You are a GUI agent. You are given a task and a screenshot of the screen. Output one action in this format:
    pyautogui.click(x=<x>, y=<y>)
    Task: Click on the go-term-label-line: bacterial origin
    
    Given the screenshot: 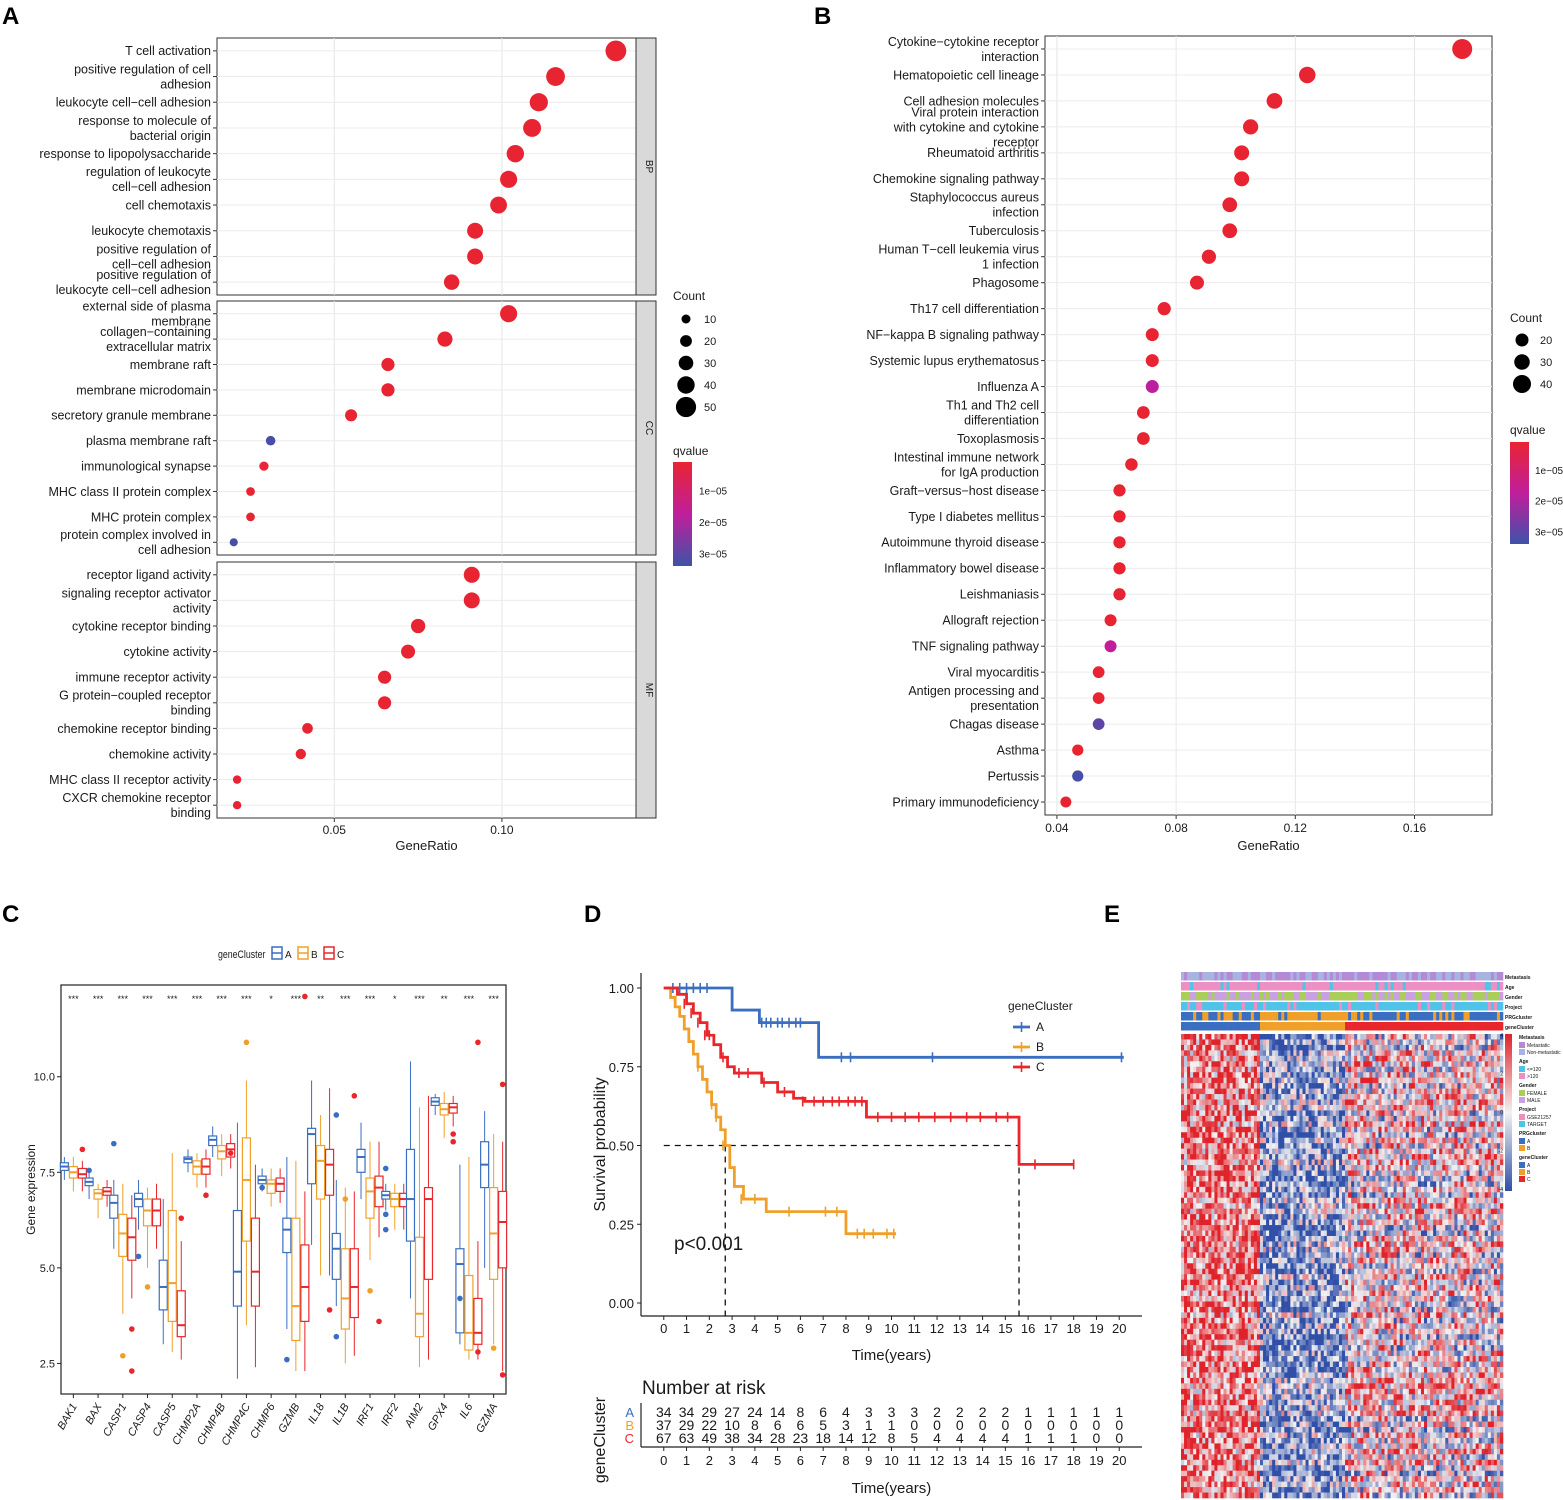 What is the action you would take?
    pyautogui.click(x=170, y=136)
    